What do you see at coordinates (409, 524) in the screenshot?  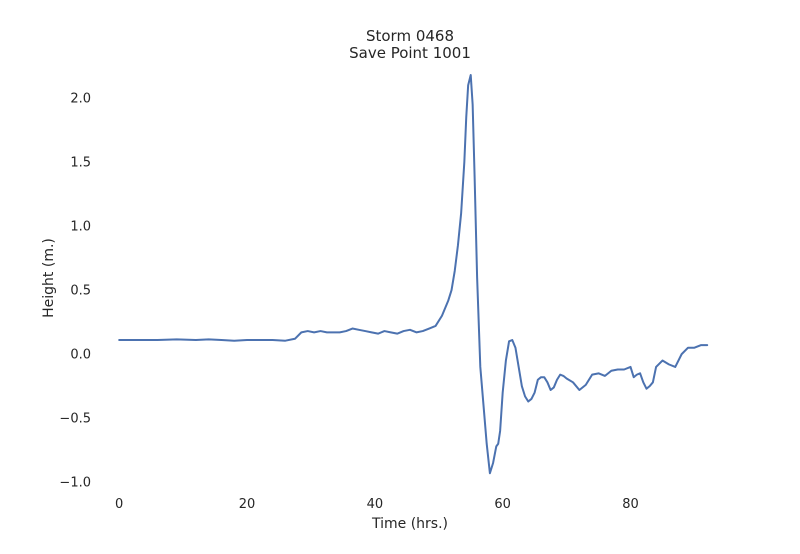 I see `x-axis-label: Time (hrs.)` at bounding box center [409, 524].